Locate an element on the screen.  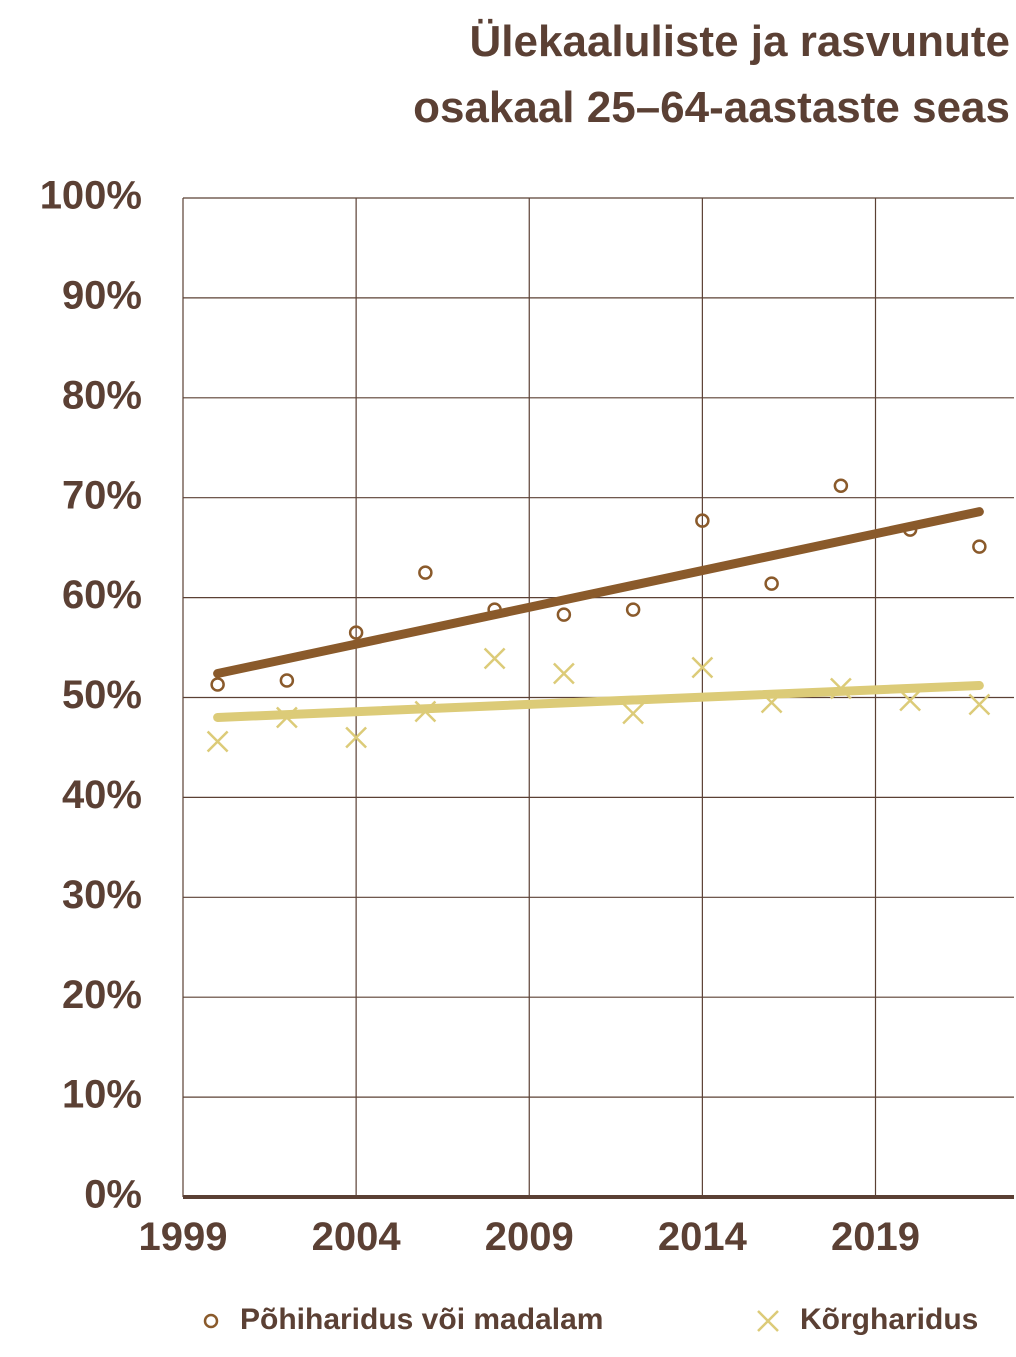
y-tick-label: 90% is located at coordinates (102, 295).